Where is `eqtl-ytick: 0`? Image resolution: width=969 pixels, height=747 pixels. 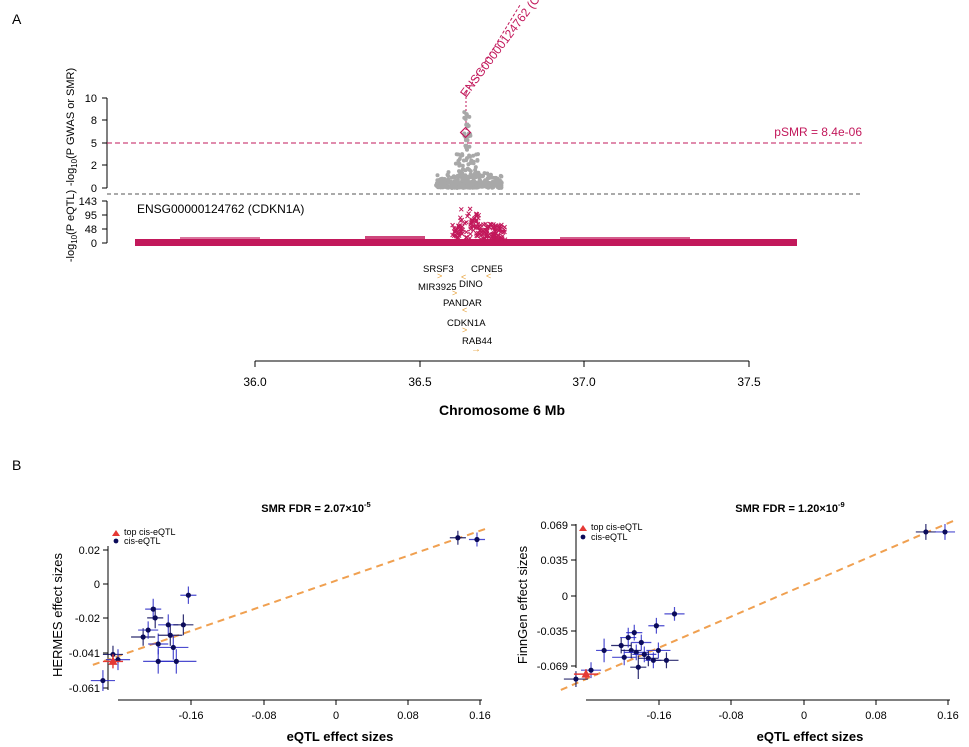 eqtl-ytick: 0 is located at coordinates (94, 244).